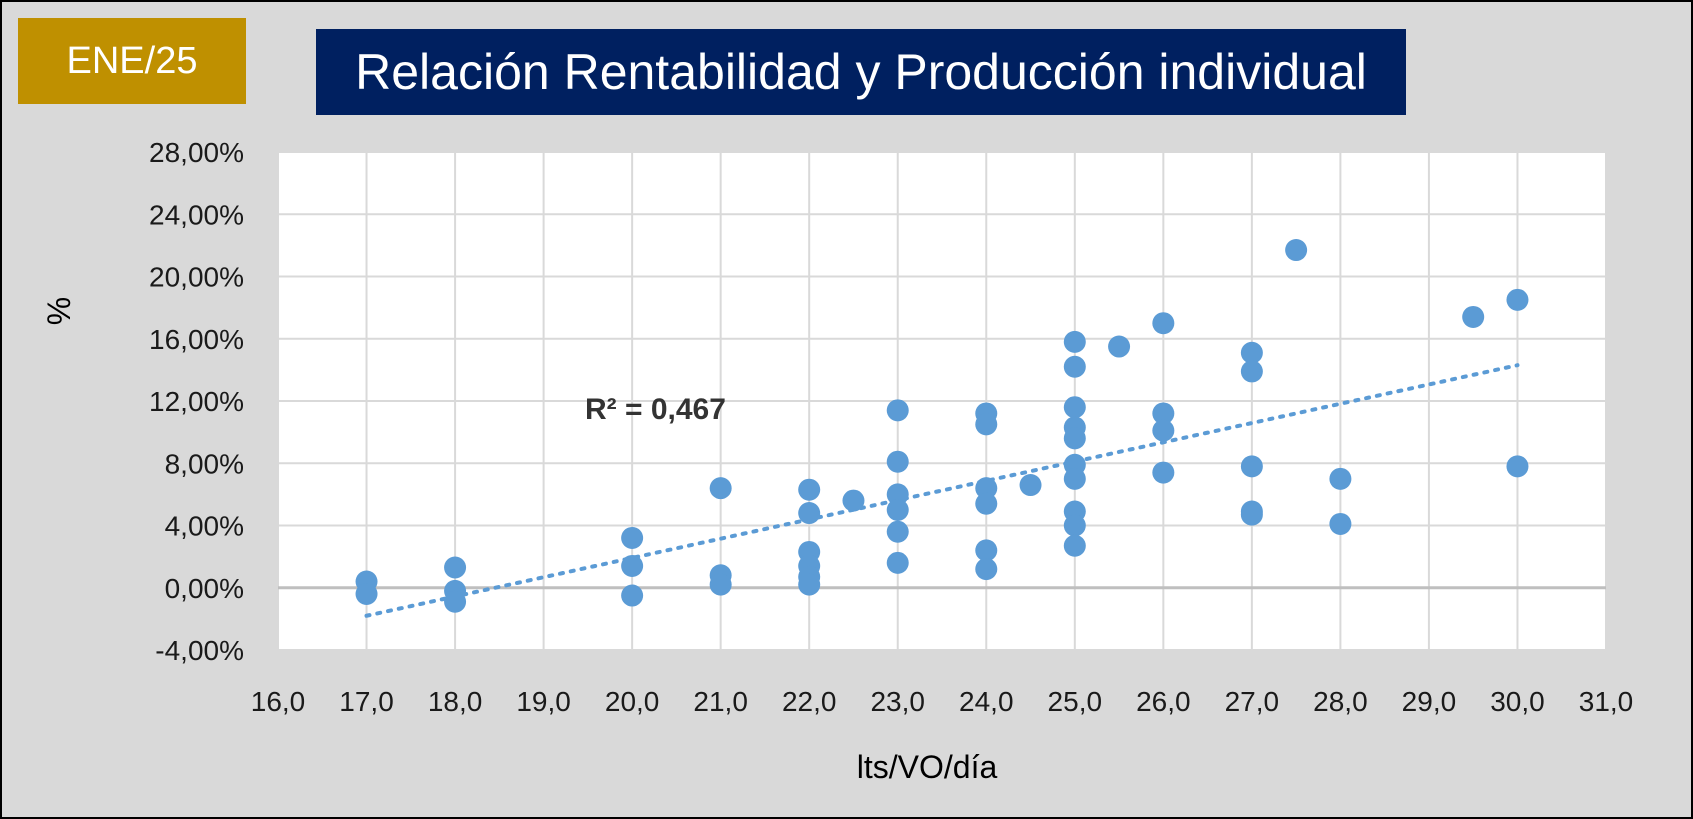 The height and width of the screenshot is (819, 1693). What do you see at coordinates (204, 463) in the screenshot?
I see `y-tick-label: 8,00%` at bounding box center [204, 463].